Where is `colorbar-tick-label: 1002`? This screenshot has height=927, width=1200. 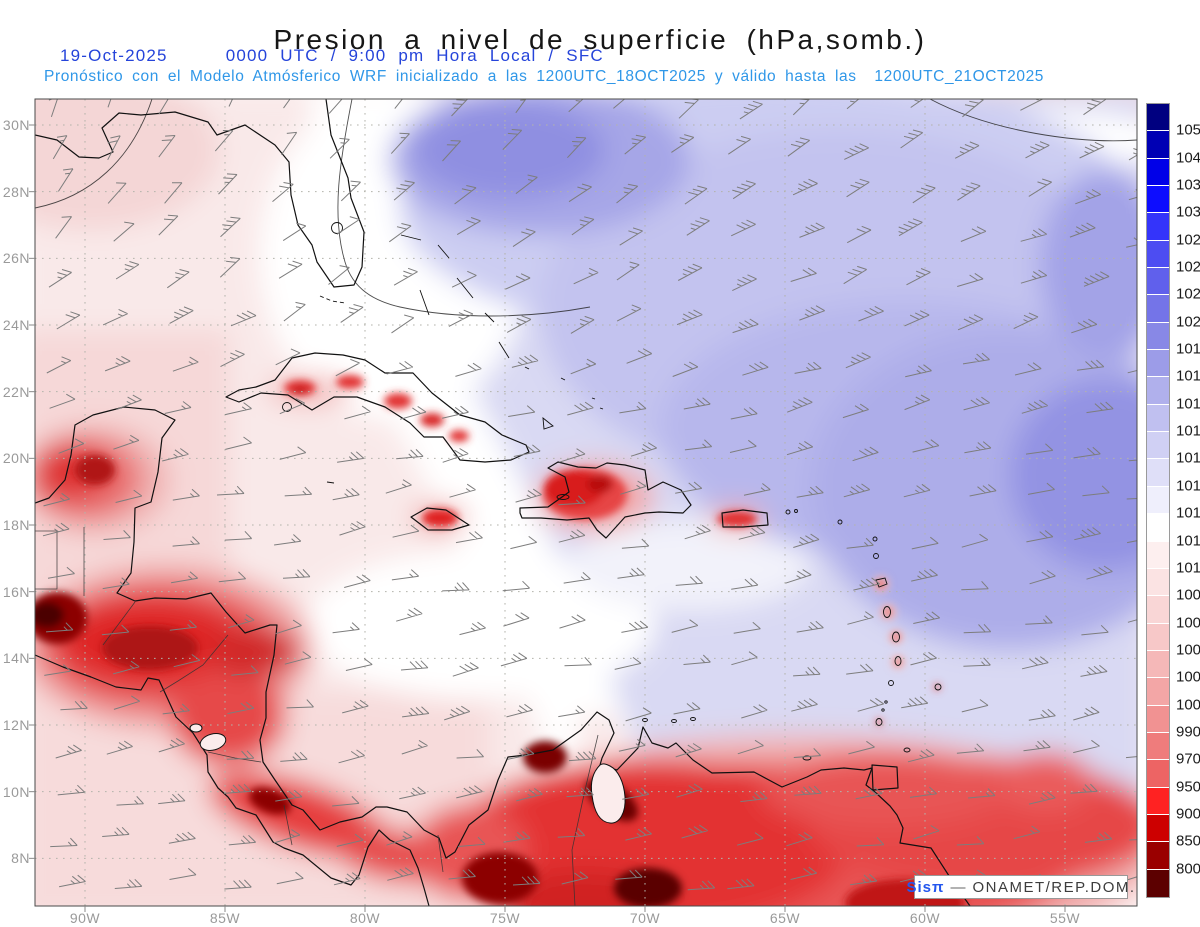 colorbar-tick-label: 1002 is located at coordinates (1188, 677).